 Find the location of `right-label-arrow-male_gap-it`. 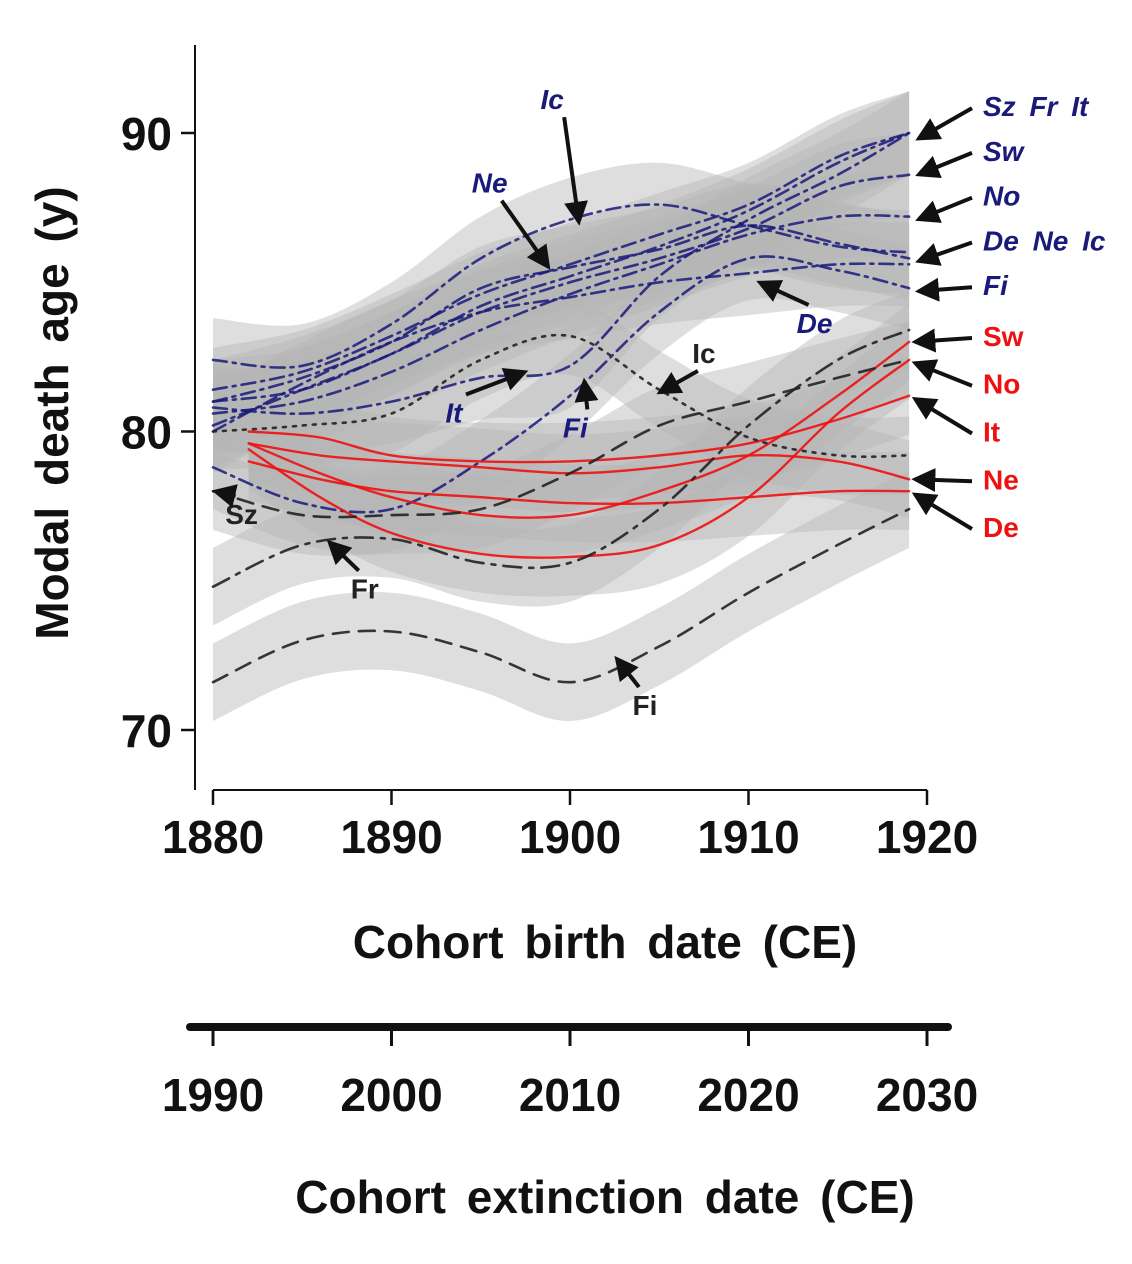

right-label-arrow-male_gap-it is located at coordinates (942, 416).